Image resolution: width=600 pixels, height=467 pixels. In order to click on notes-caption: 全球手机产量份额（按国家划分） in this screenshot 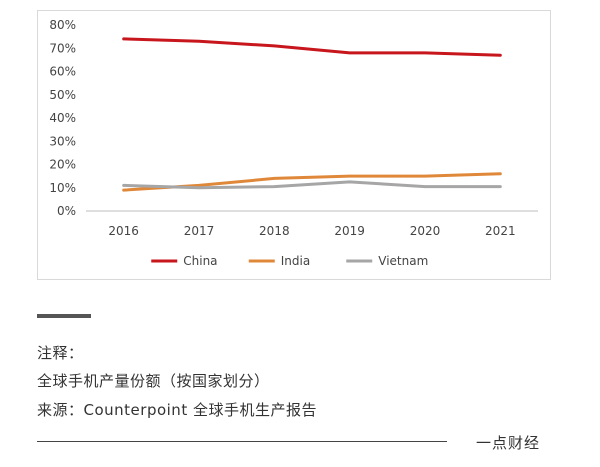, I will do `click(153, 381)`.